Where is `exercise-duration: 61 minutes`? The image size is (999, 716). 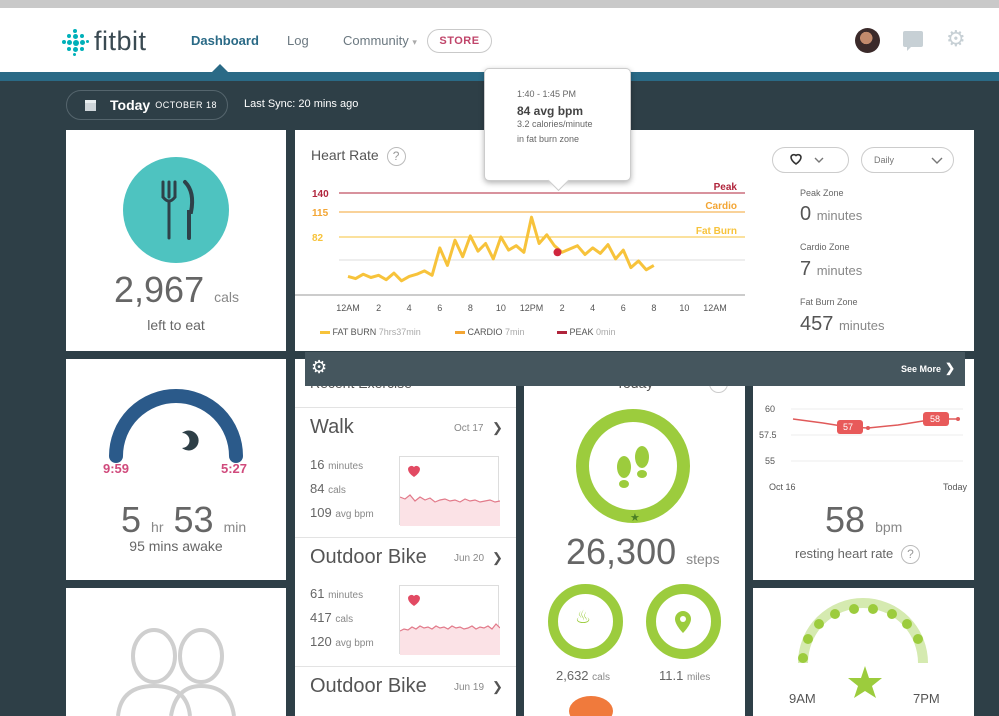 exercise-duration: 61 minutes is located at coordinates (336, 593).